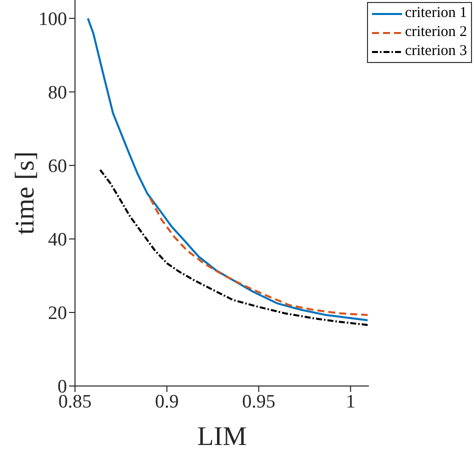 The width and height of the screenshot is (474, 451). Describe the element at coordinates (166, 401) in the screenshot. I see `x-tick-label: 0.9` at that location.